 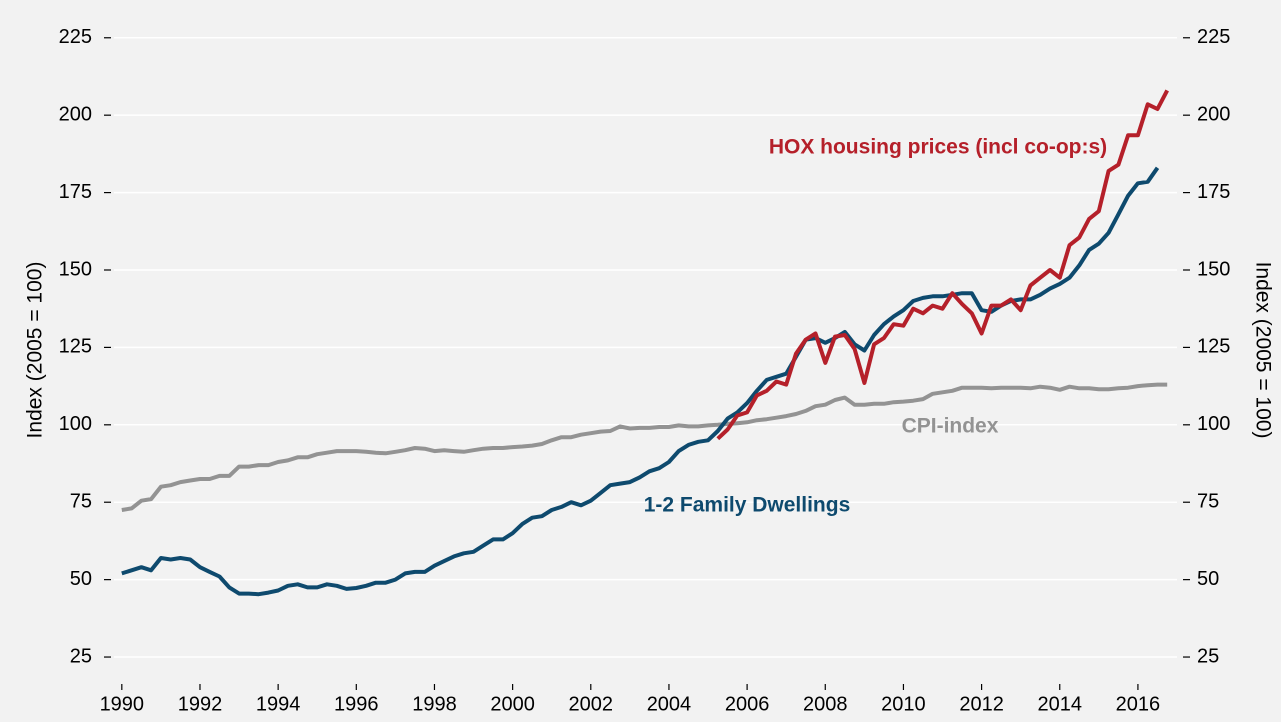 What do you see at coordinates (81, 502) in the screenshot?
I see `y-tick-label: 75` at bounding box center [81, 502].